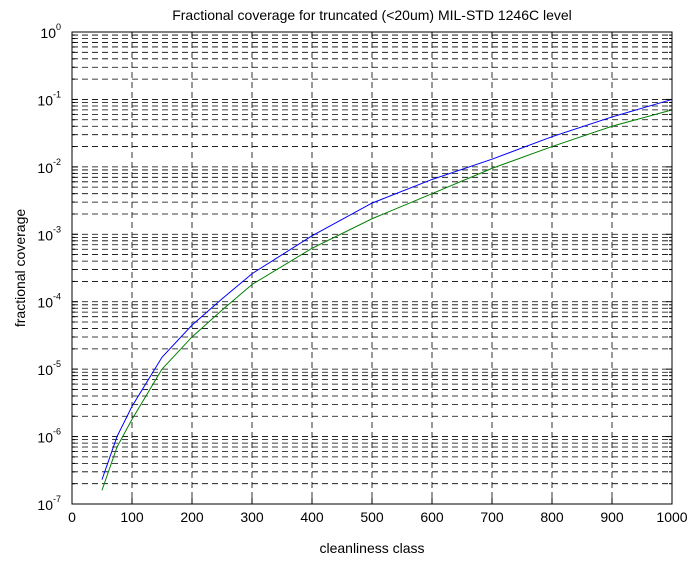 This screenshot has width=693, height=561. Describe the element at coordinates (192, 517) in the screenshot. I see `x-tick-label: 200` at that location.